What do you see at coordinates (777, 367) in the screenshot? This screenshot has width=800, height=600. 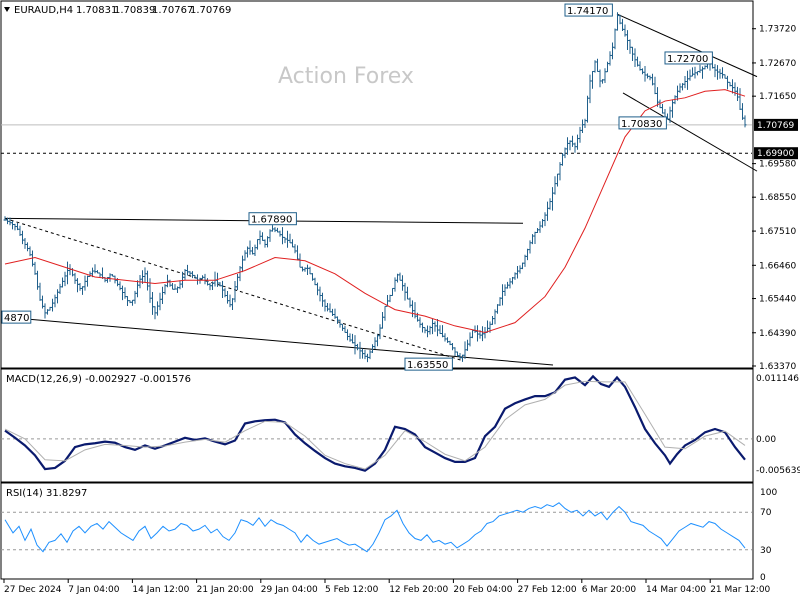 I see `price-axis-label: 1.63370` at bounding box center [777, 367].